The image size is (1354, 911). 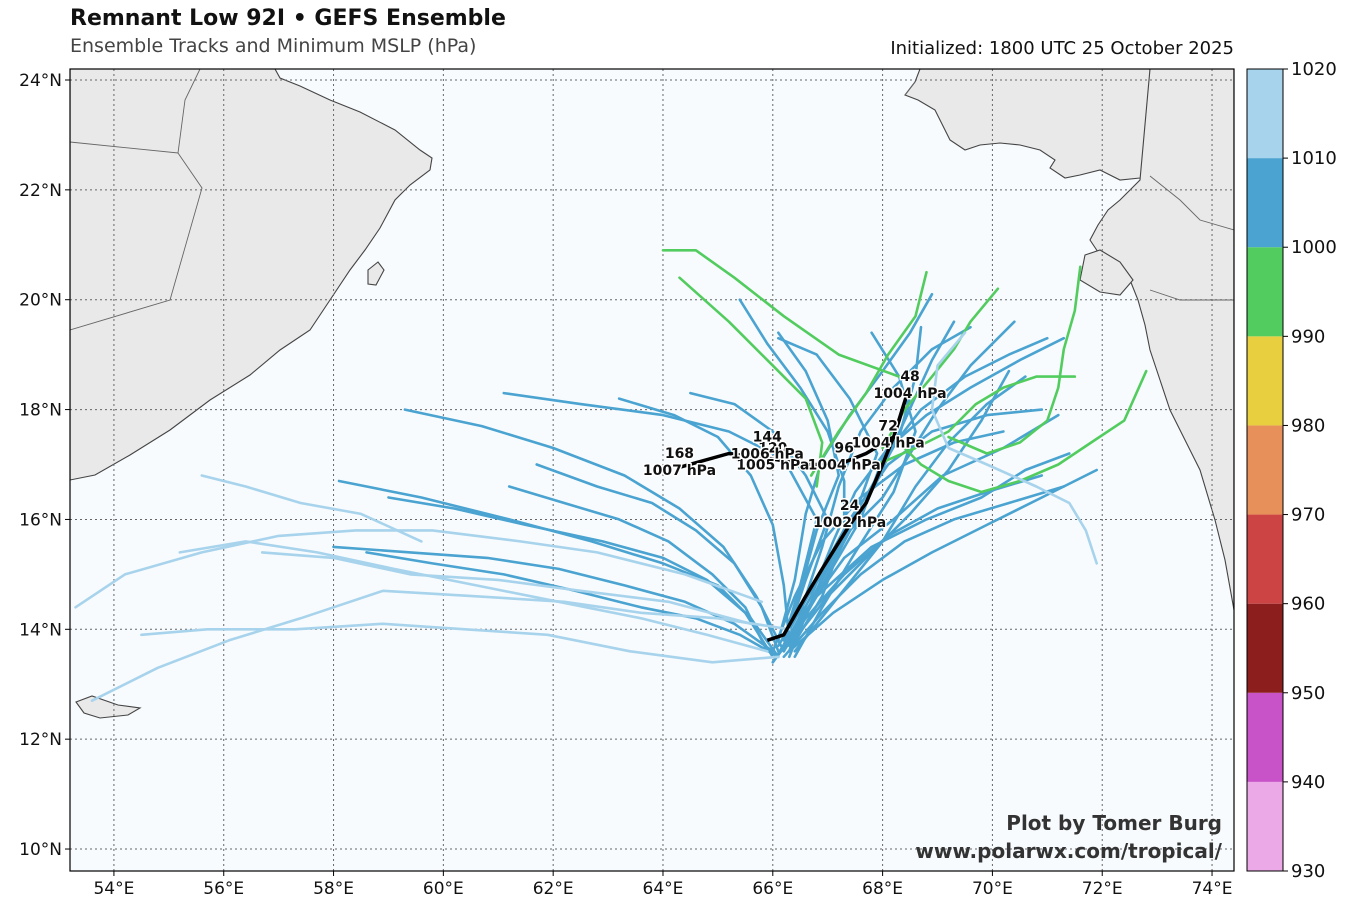 What do you see at coordinates (843, 449) in the screenshot?
I see `forecast-hour-label: 96` at bounding box center [843, 449].